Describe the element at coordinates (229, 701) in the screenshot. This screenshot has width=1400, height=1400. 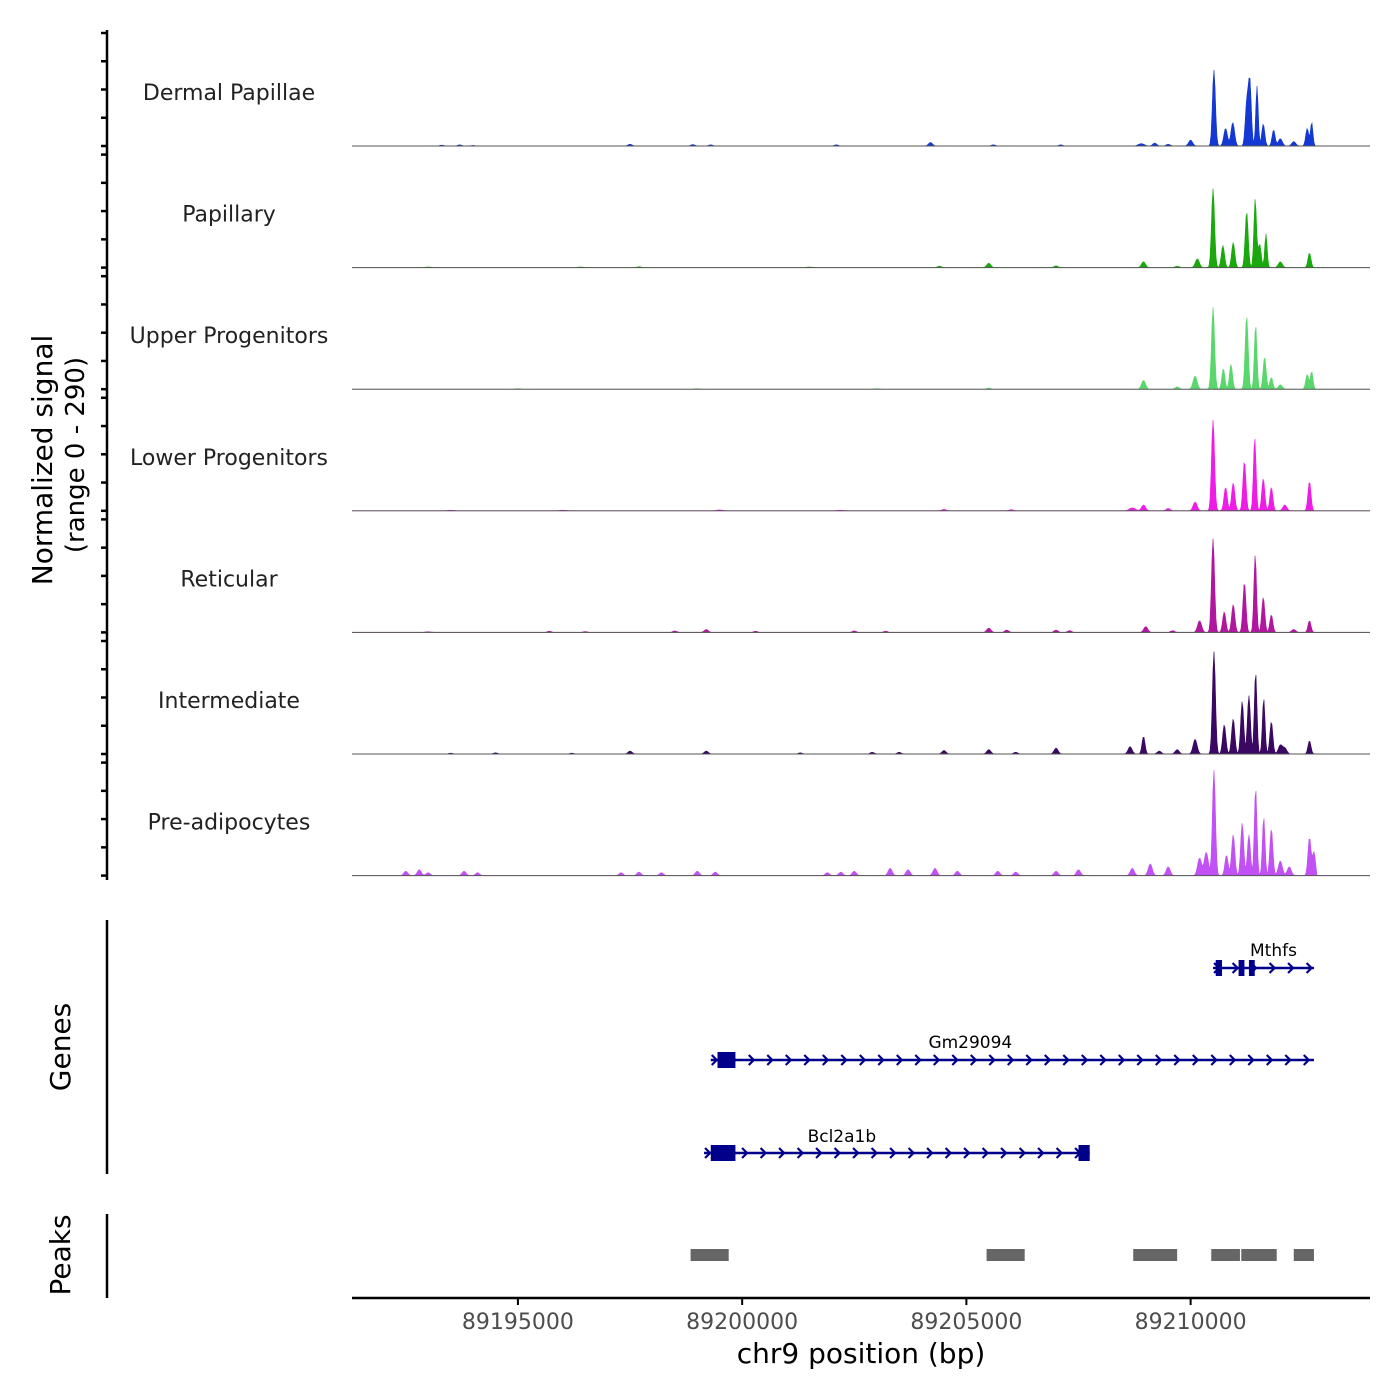
I see `track-label: Intermediate` at that location.